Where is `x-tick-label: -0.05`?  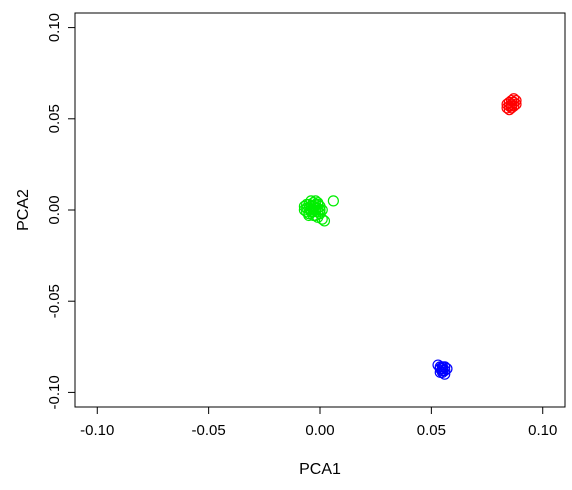
x-tick-label: -0.05 is located at coordinates (209, 430).